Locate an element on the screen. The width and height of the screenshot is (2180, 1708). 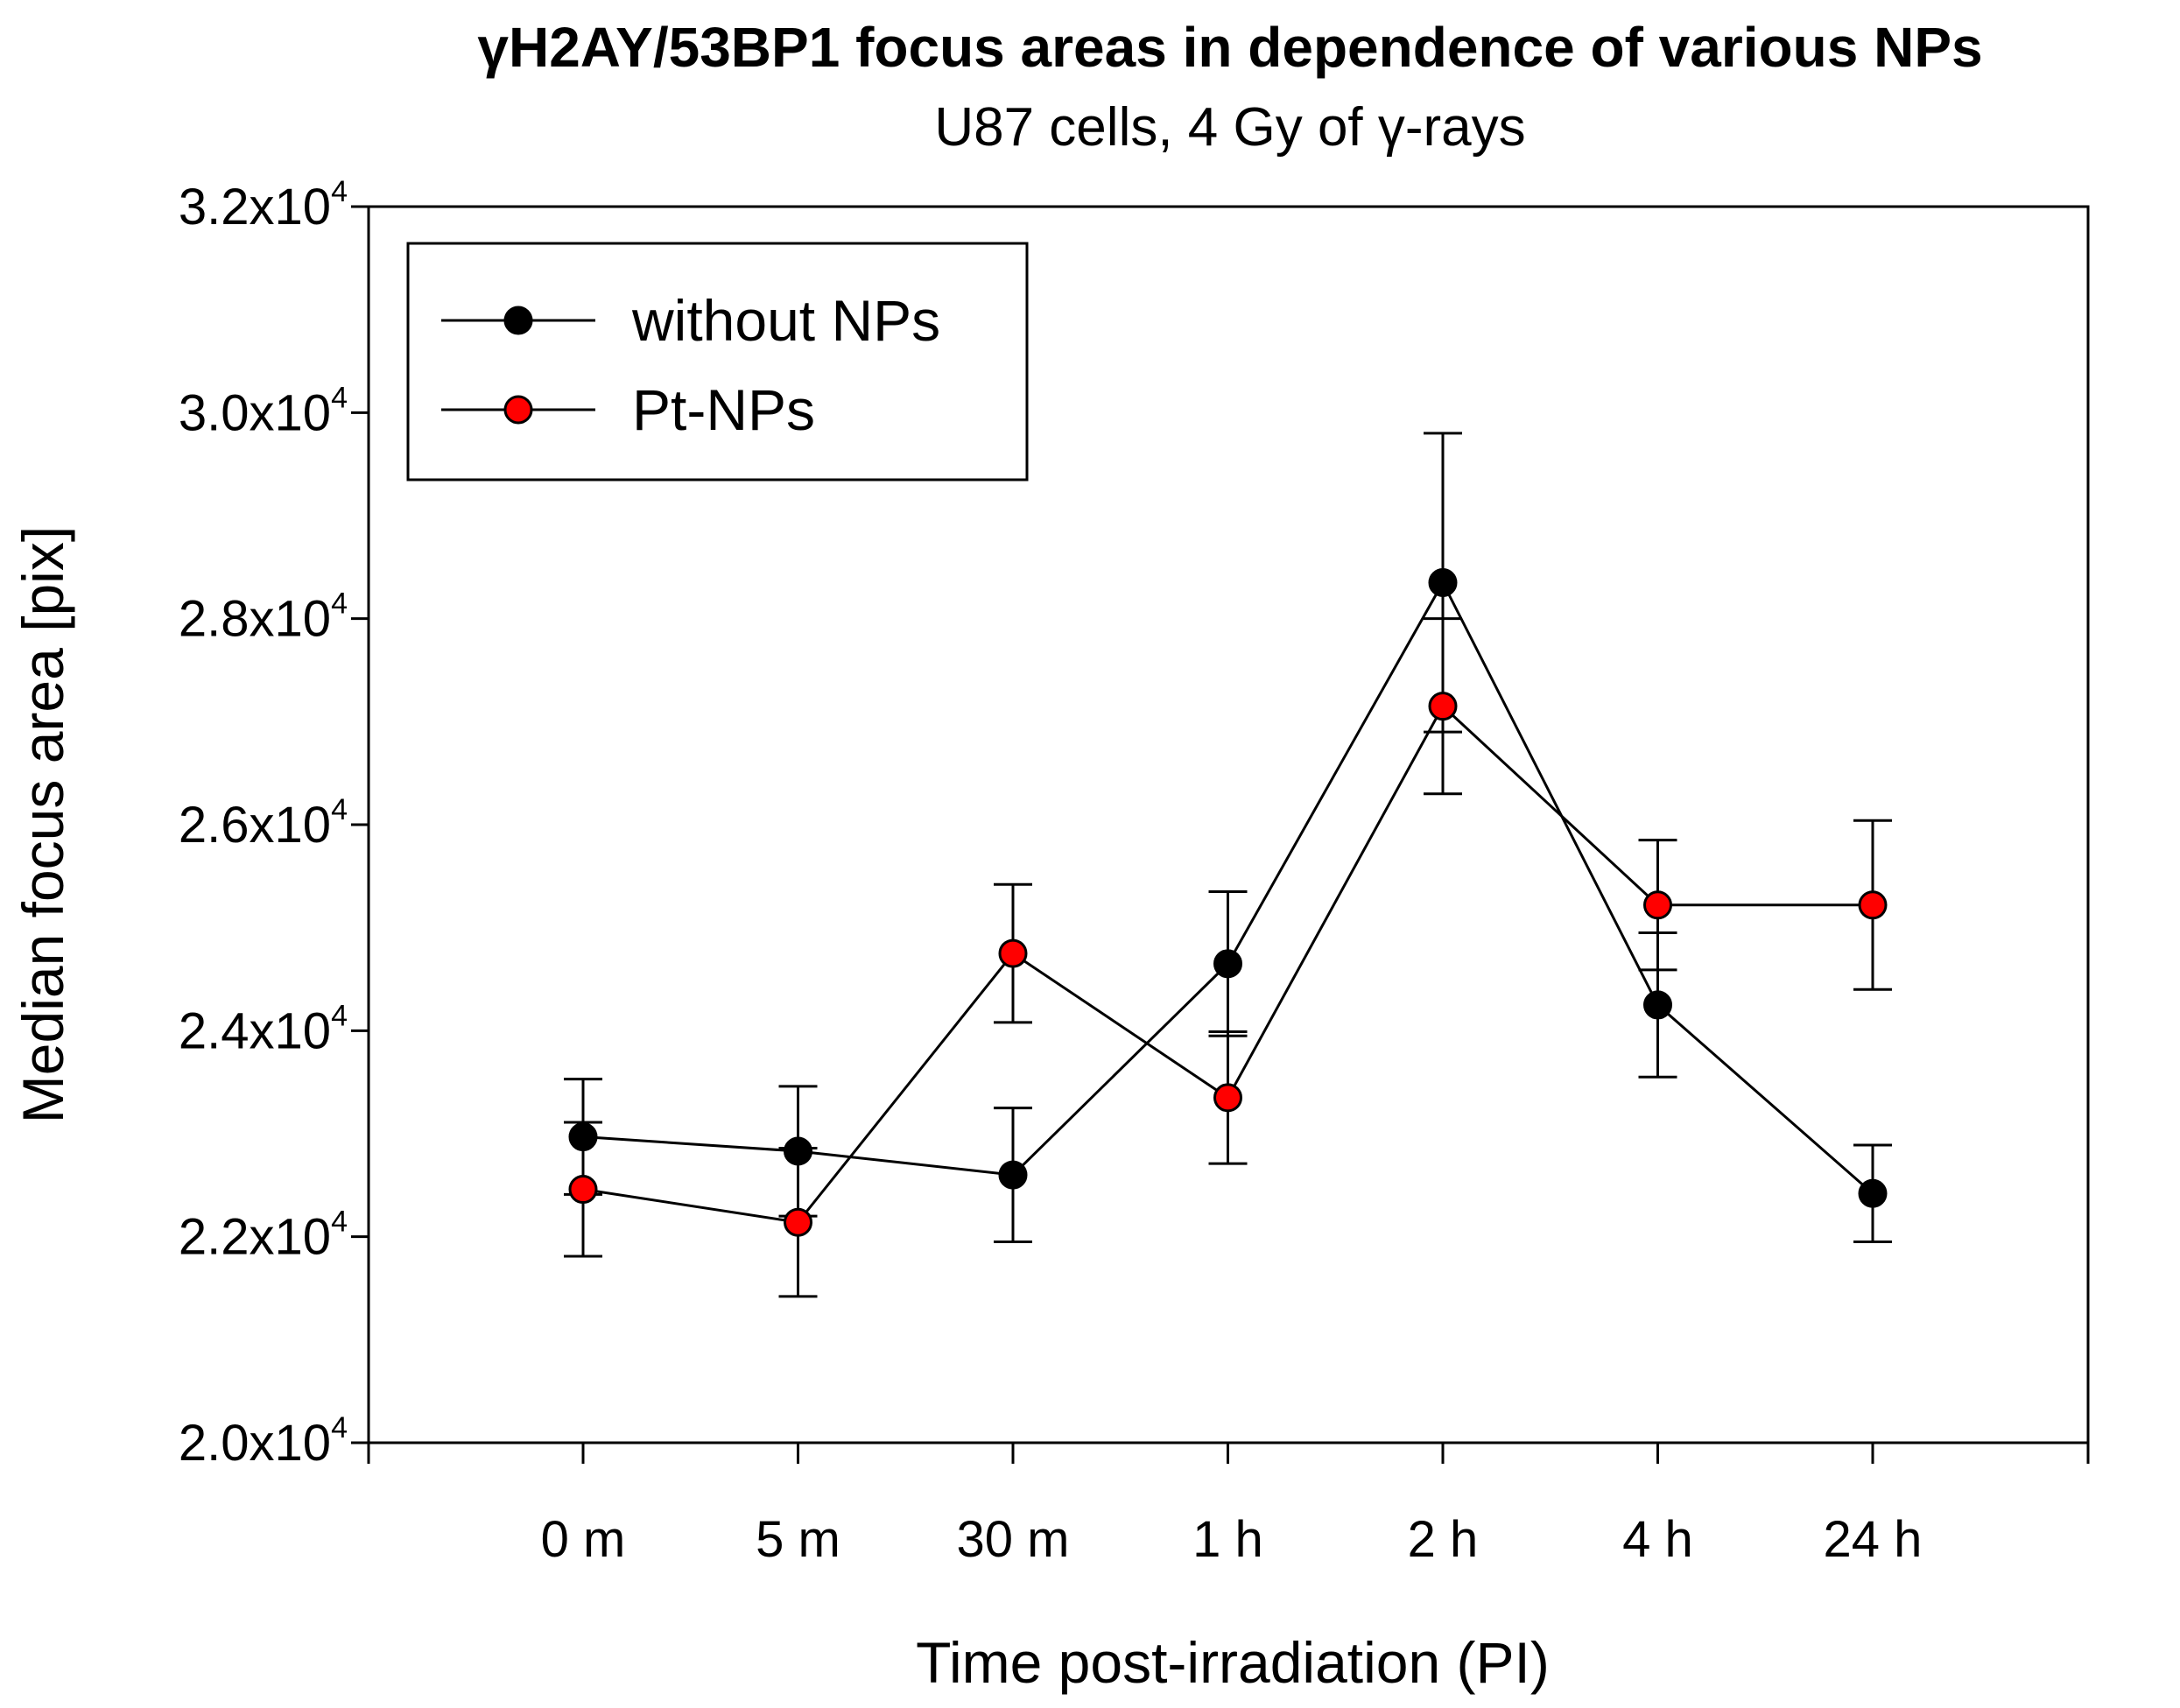
x-tick-label: 24 h is located at coordinates (1873, 1540).